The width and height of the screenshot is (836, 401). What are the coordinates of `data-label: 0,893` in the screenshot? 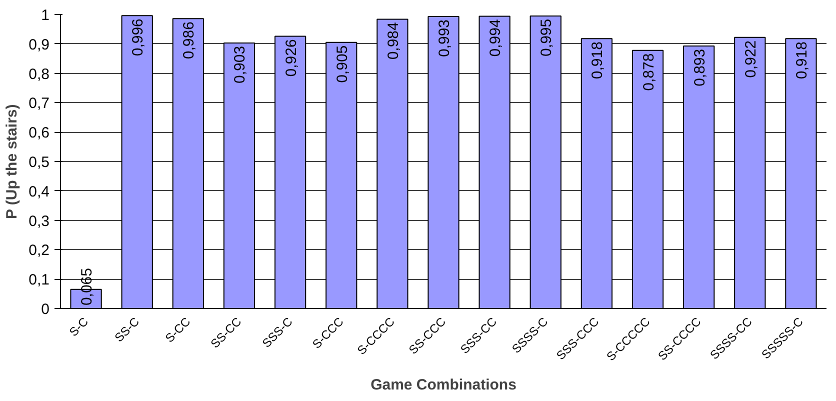 It's located at (699, 67).